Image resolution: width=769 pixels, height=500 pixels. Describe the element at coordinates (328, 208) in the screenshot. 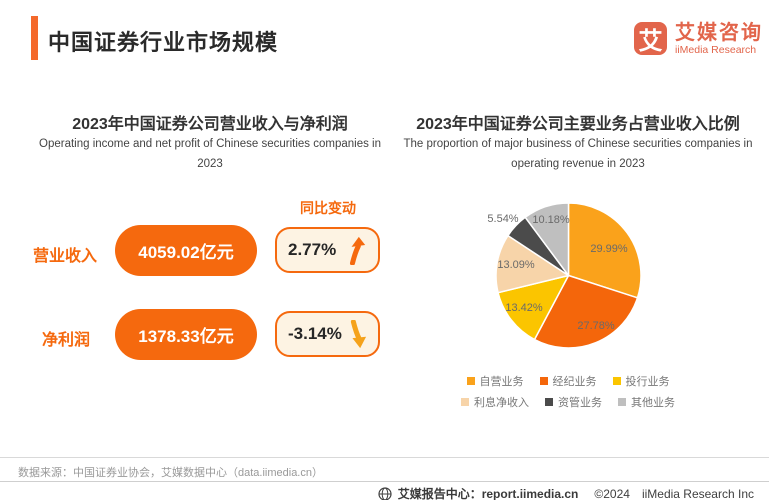

I see `yoy-change-header: 同比变动` at that location.